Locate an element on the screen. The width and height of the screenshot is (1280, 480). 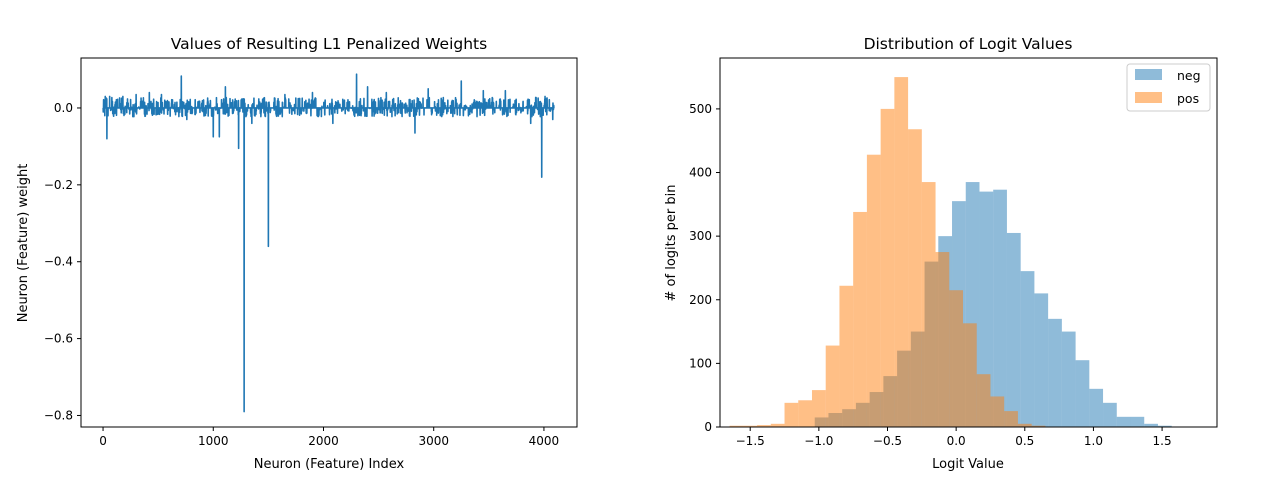
left-y-tick-label: −0.4 is located at coordinates (58, 262).